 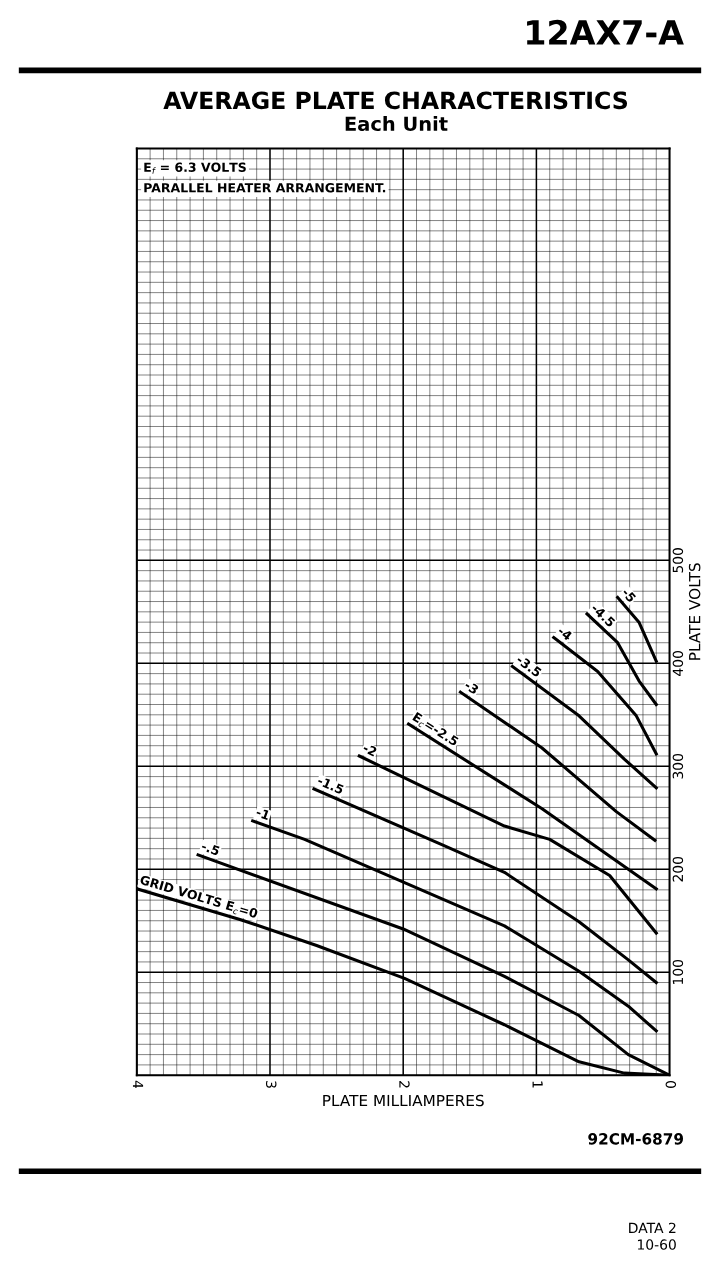 What do you see at coordinates (471, 687) in the screenshot?
I see `text: -3` at bounding box center [471, 687].